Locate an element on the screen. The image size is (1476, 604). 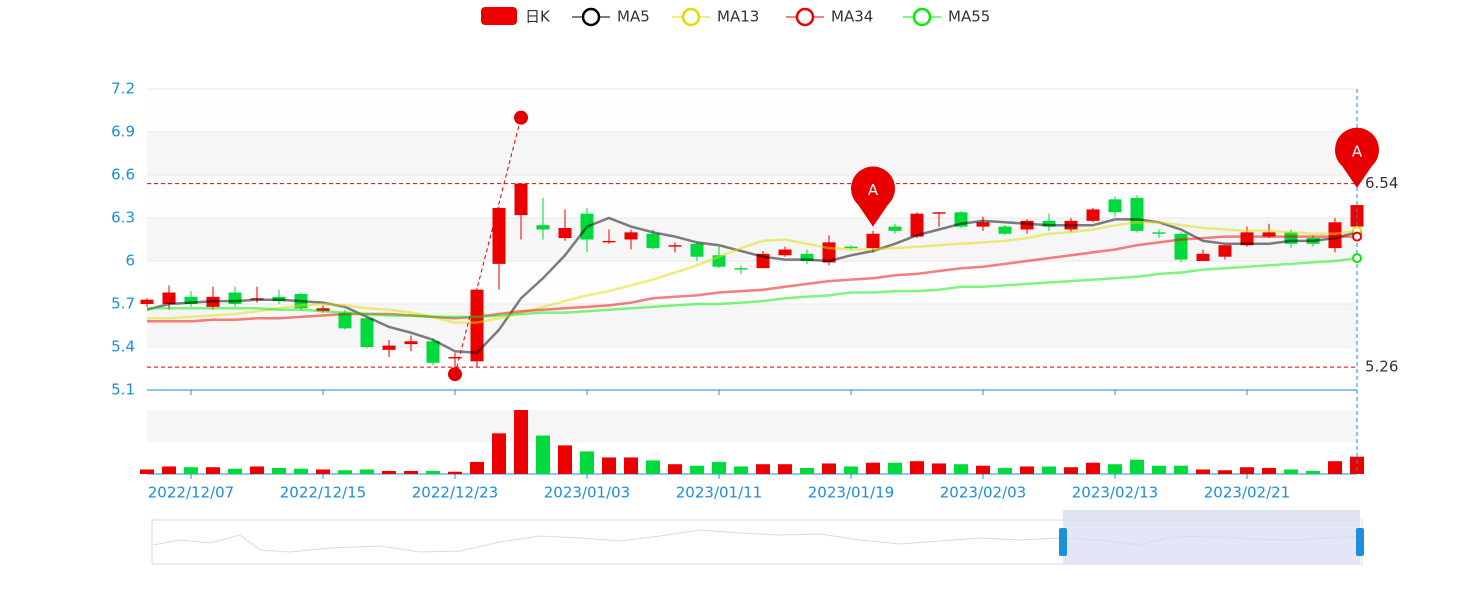
cursor-dot is located at coordinates (1357, 258).